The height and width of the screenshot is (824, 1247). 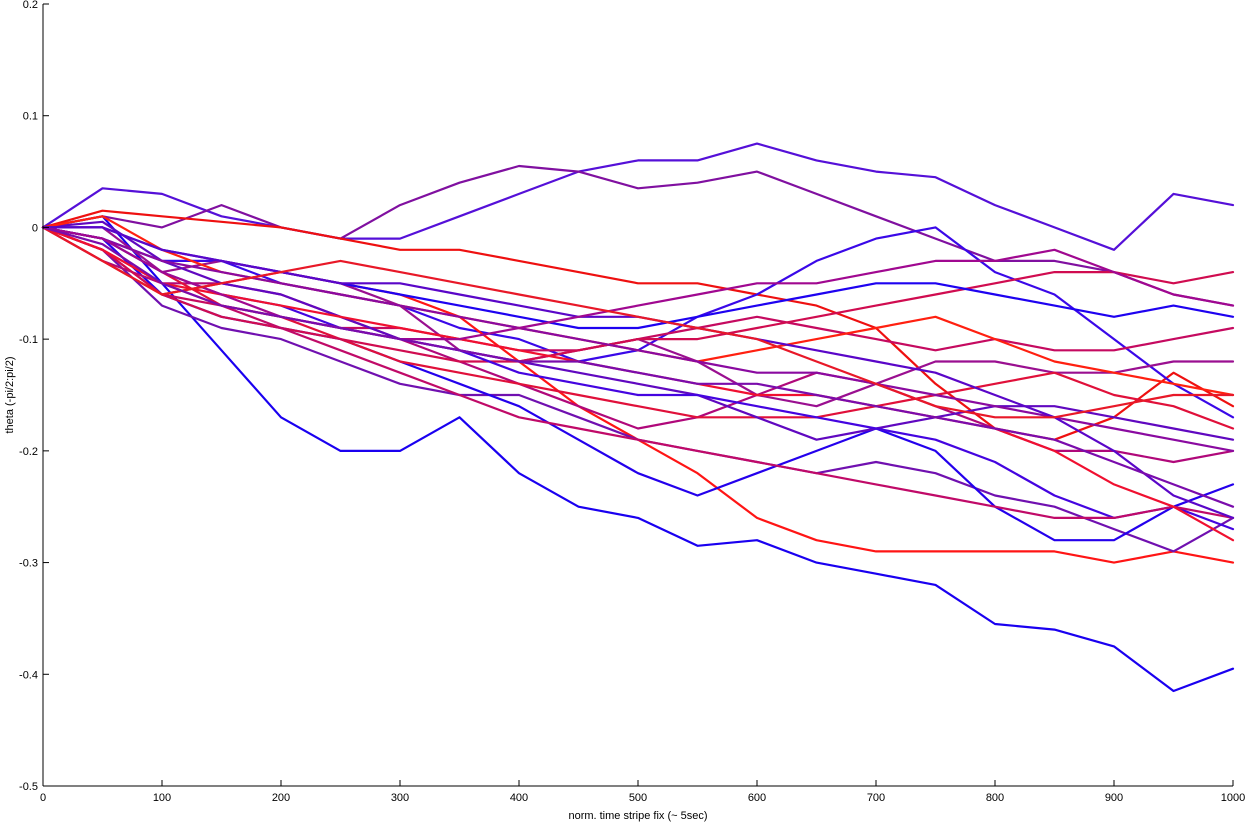 I want to click on x-tick-label: 1000, so click(x=1233, y=798).